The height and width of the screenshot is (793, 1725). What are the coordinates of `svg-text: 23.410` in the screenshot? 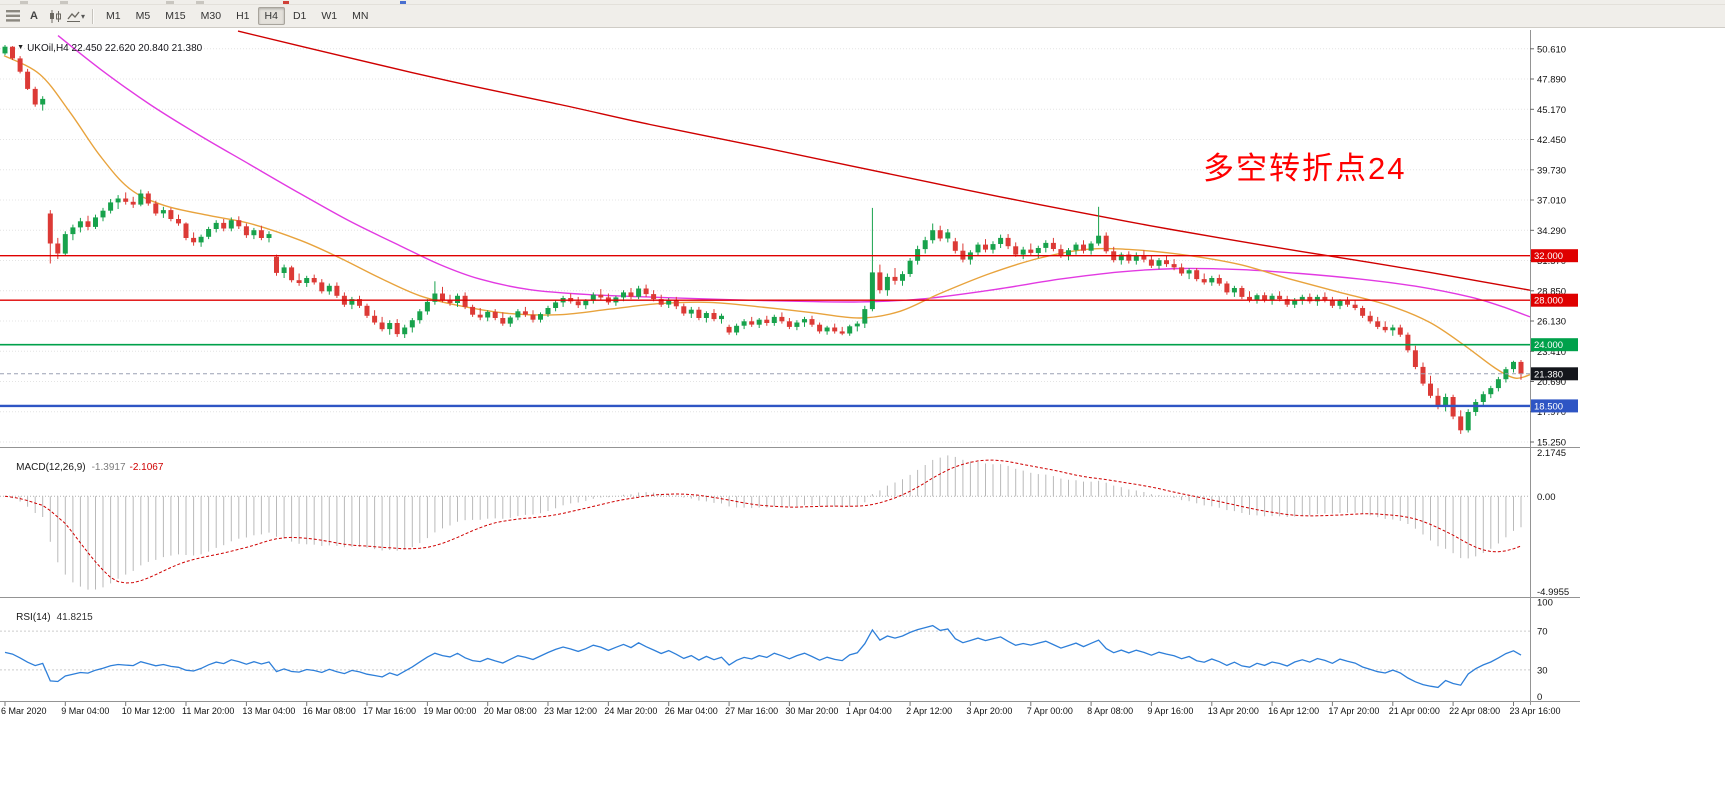 It's located at (1551, 352).